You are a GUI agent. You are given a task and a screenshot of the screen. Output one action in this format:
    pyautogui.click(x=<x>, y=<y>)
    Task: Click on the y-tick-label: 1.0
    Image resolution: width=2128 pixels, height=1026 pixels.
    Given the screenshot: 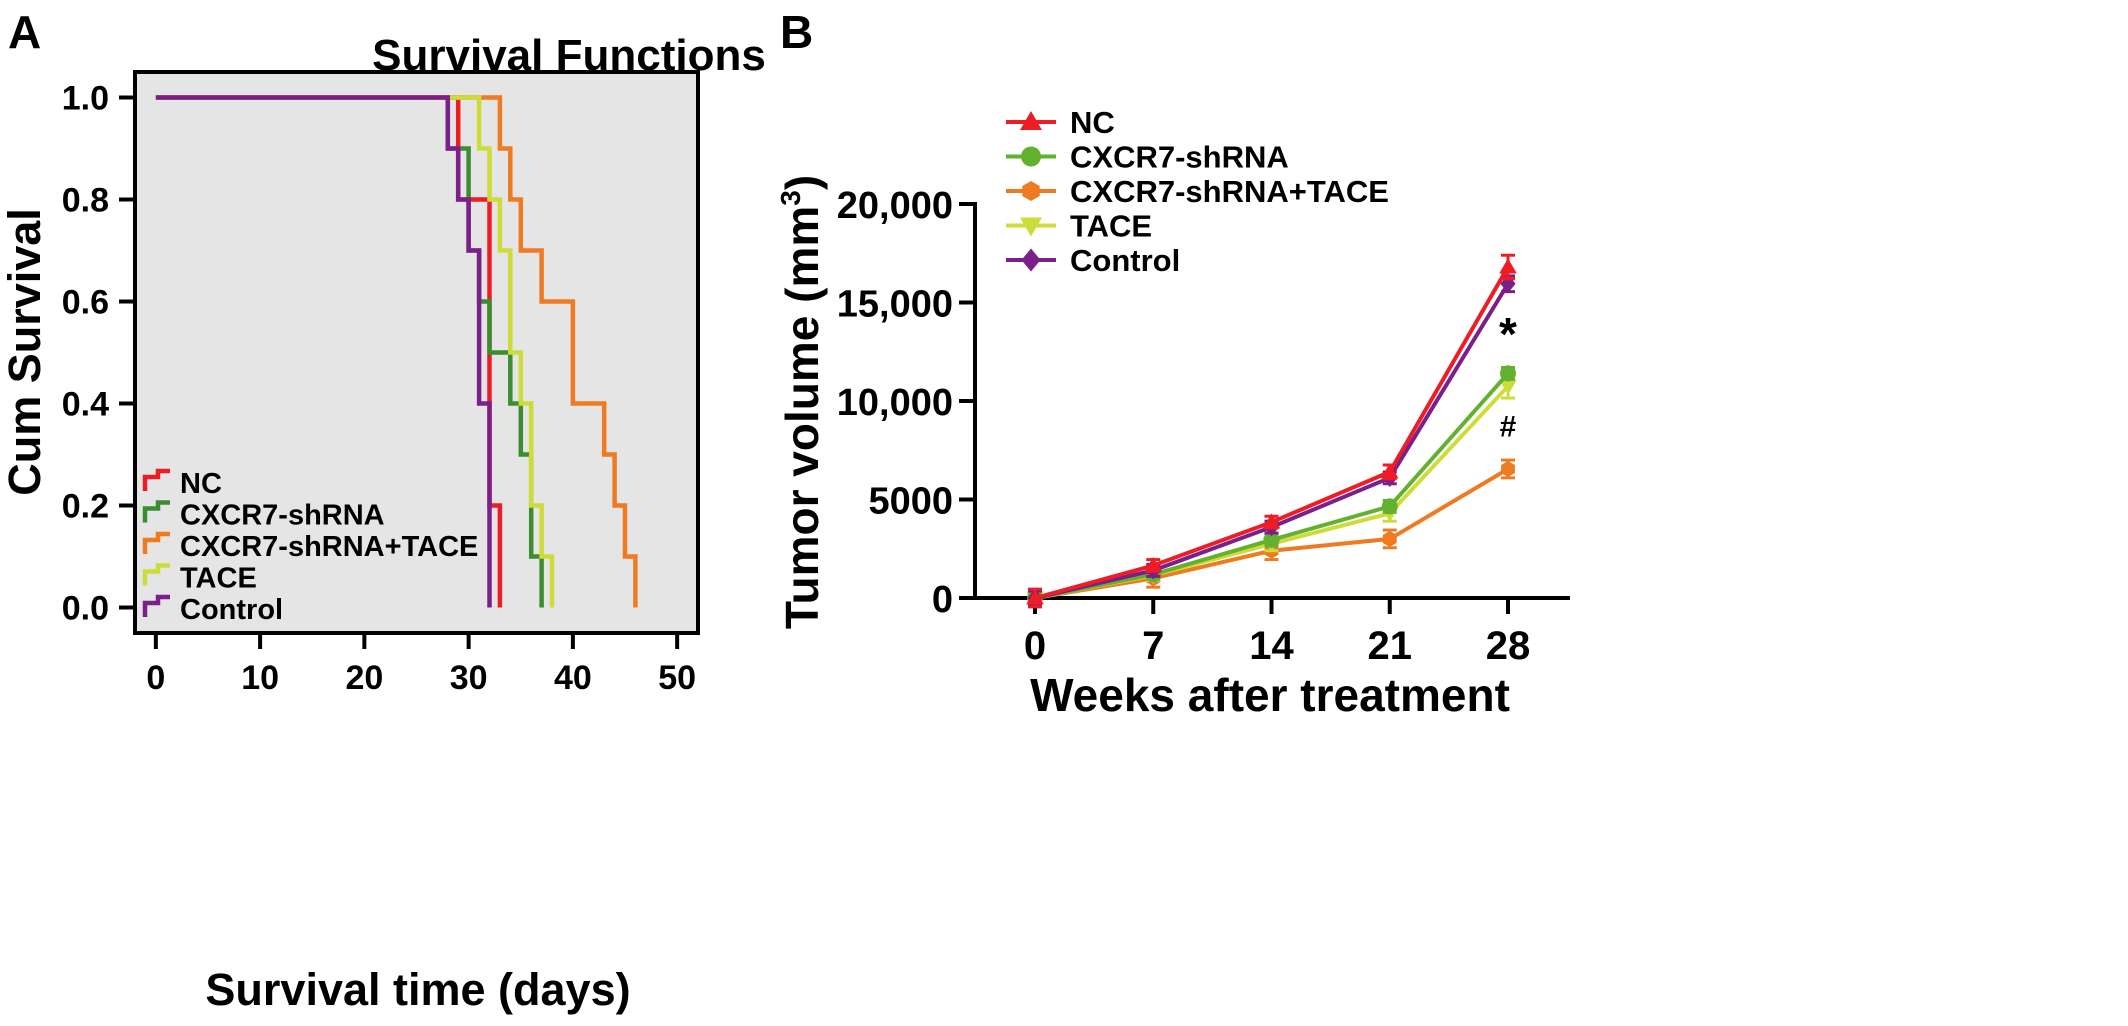 What is the action you would take?
    pyautogui.click(x=85, y=99)
    